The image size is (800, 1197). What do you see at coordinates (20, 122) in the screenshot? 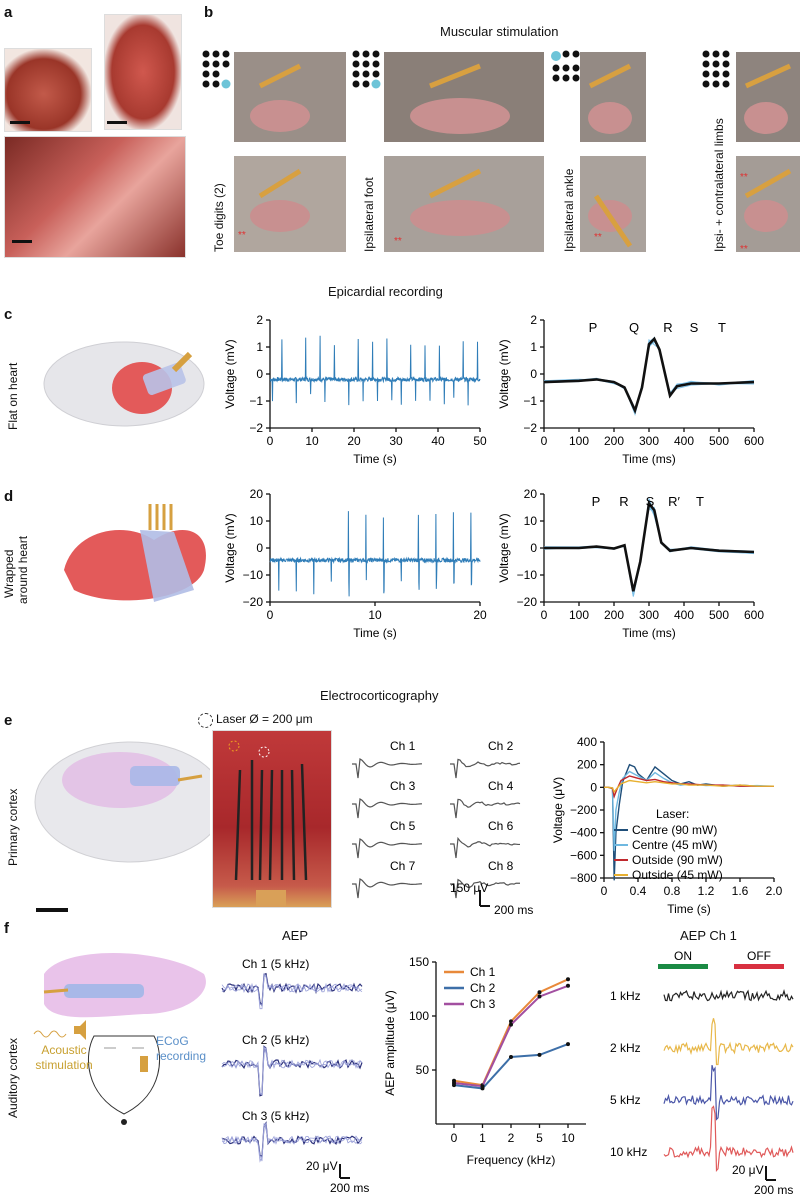
I see `scale-bar-a1` at bounding box center [20, 122].